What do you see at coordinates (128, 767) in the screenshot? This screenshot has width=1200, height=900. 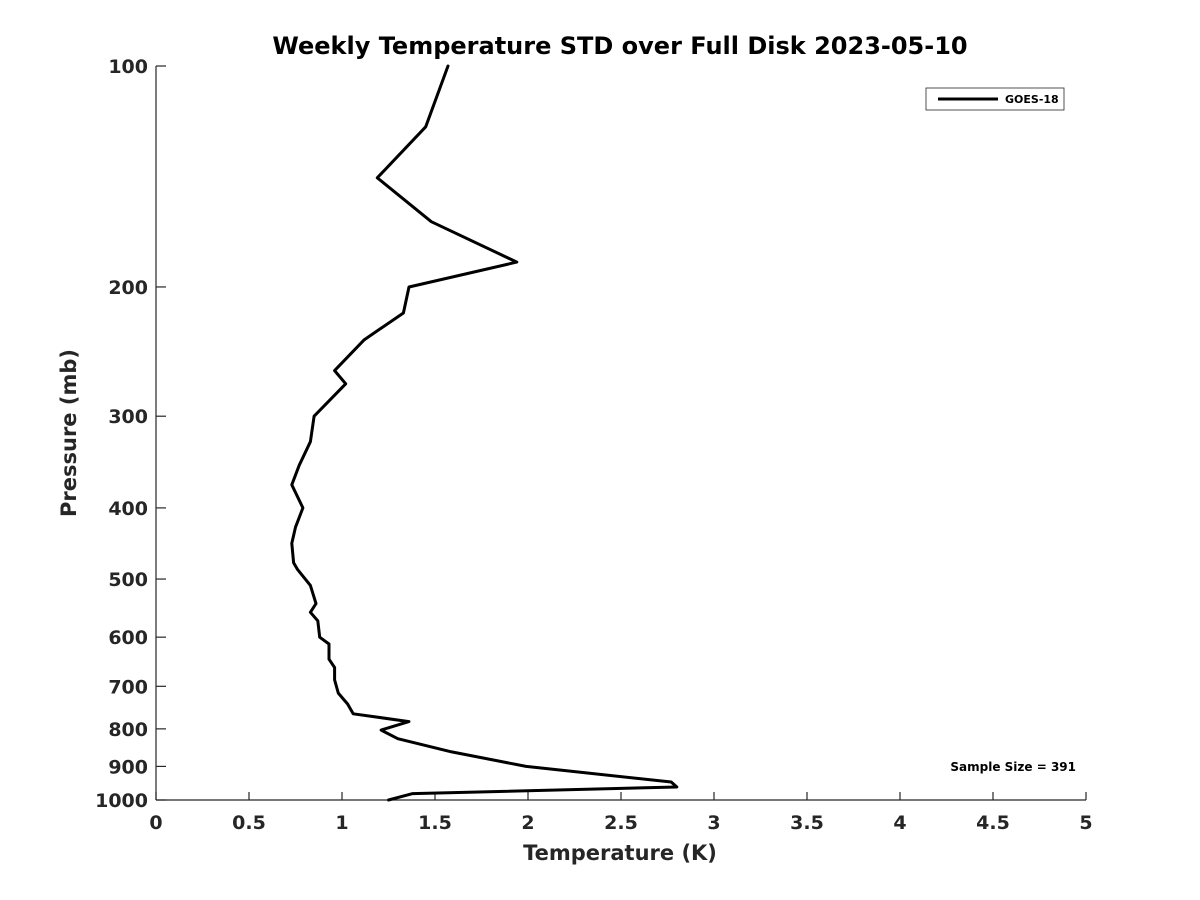 I see `y-tick-label: 900` at bounding box center [128, 767].